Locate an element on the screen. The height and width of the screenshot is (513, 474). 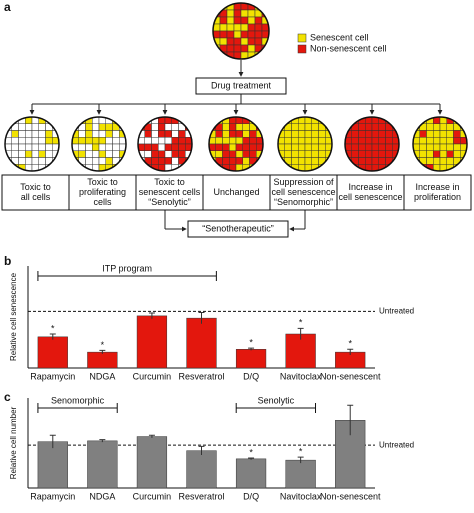
outcome-label: cell senescence is located at coordinates (370, 197).